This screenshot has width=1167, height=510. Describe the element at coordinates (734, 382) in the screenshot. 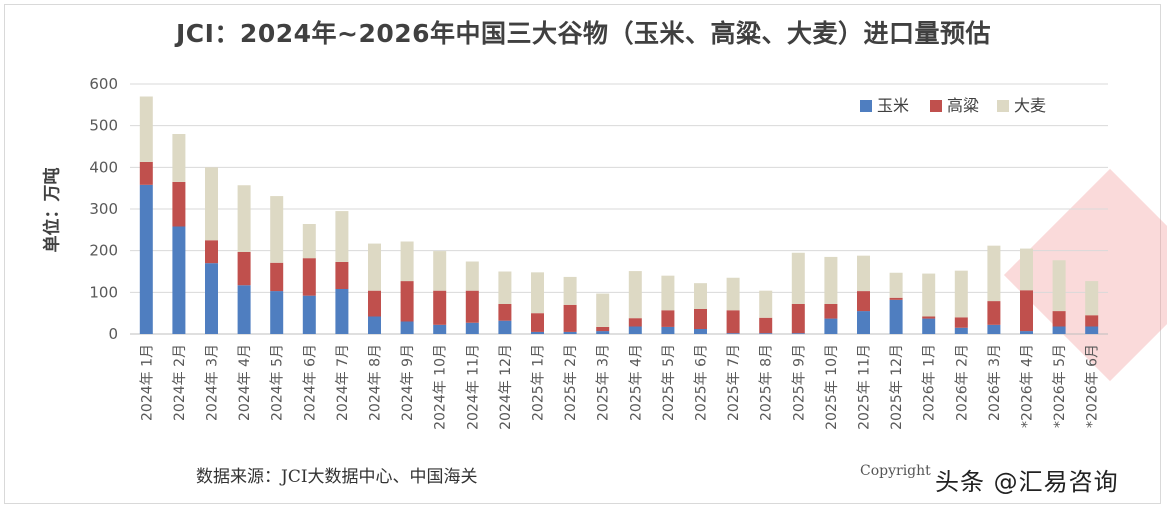

I see `x-tick-label: 2025年 7月` at that location.